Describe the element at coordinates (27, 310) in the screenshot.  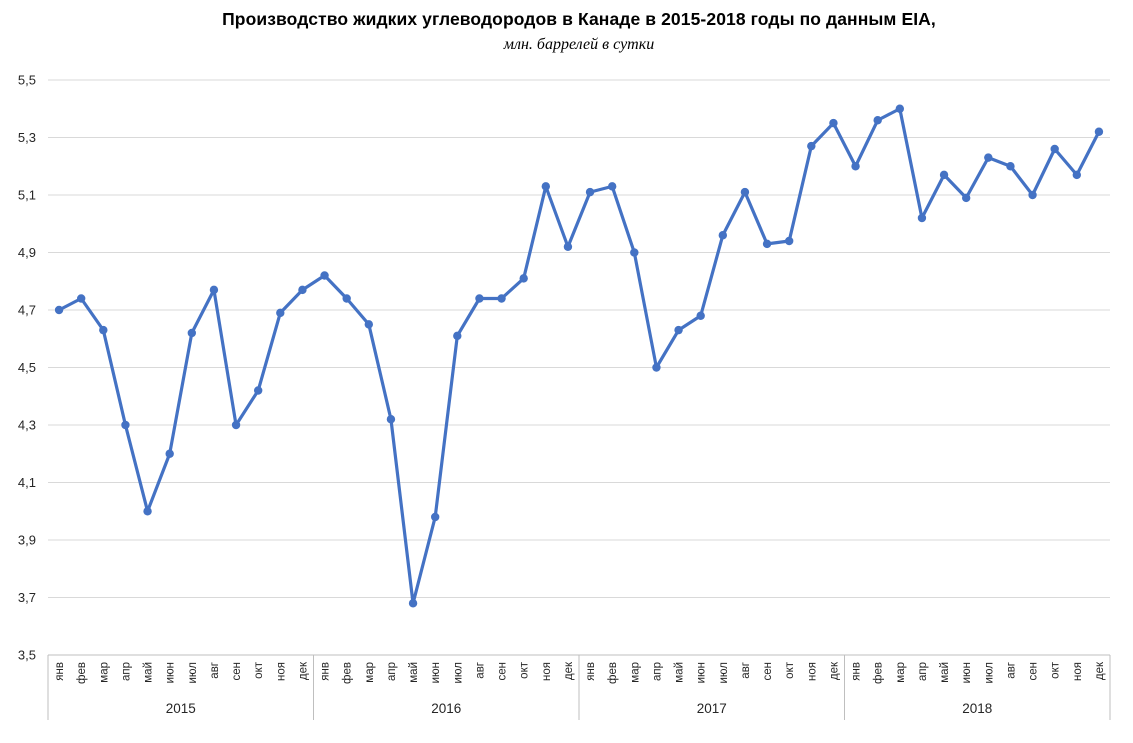
I see `y-tick-label: 4,7` at that location.